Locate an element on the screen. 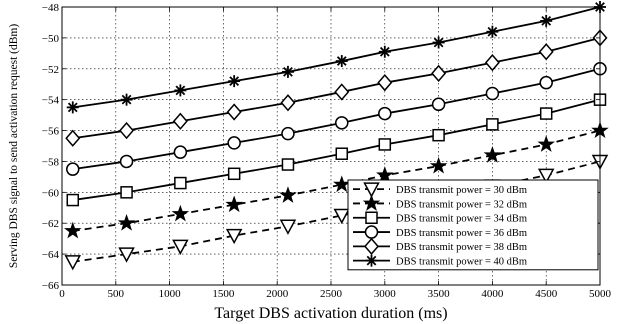  y-tick-label: −58 is located at coordinates (51, 162).